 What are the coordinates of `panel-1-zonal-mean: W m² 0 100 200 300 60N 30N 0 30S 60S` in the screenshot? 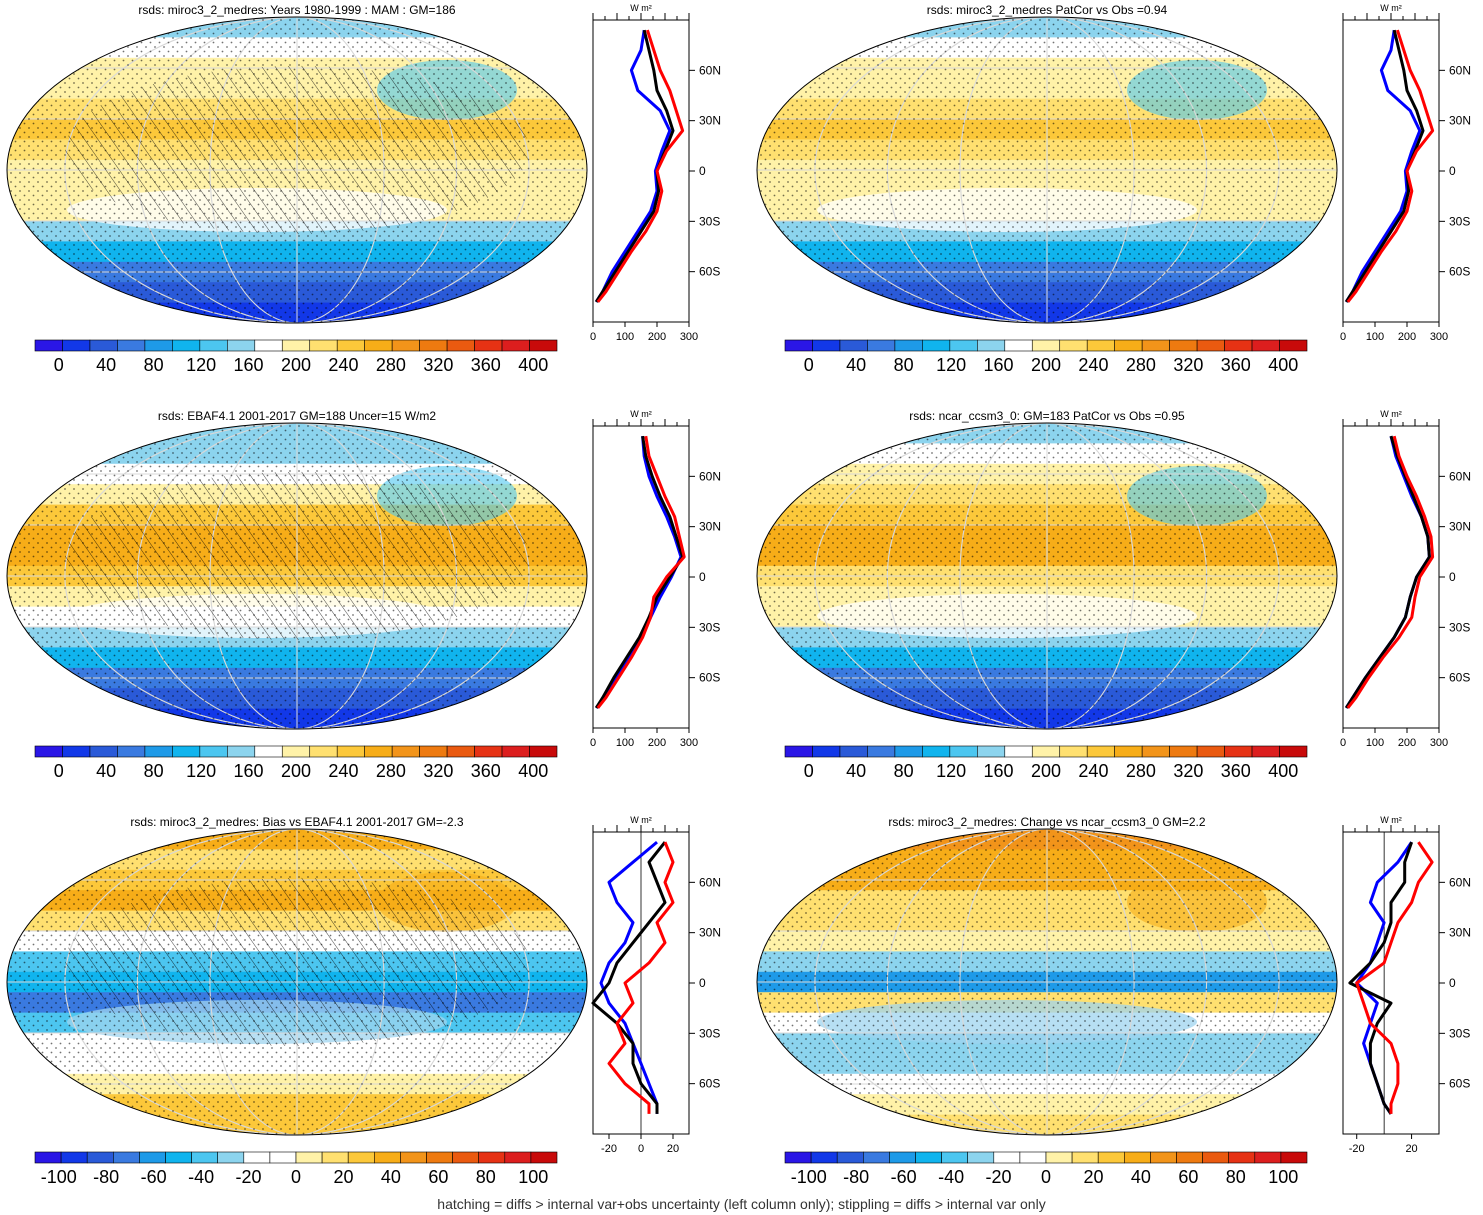 It's located at (655, 173).